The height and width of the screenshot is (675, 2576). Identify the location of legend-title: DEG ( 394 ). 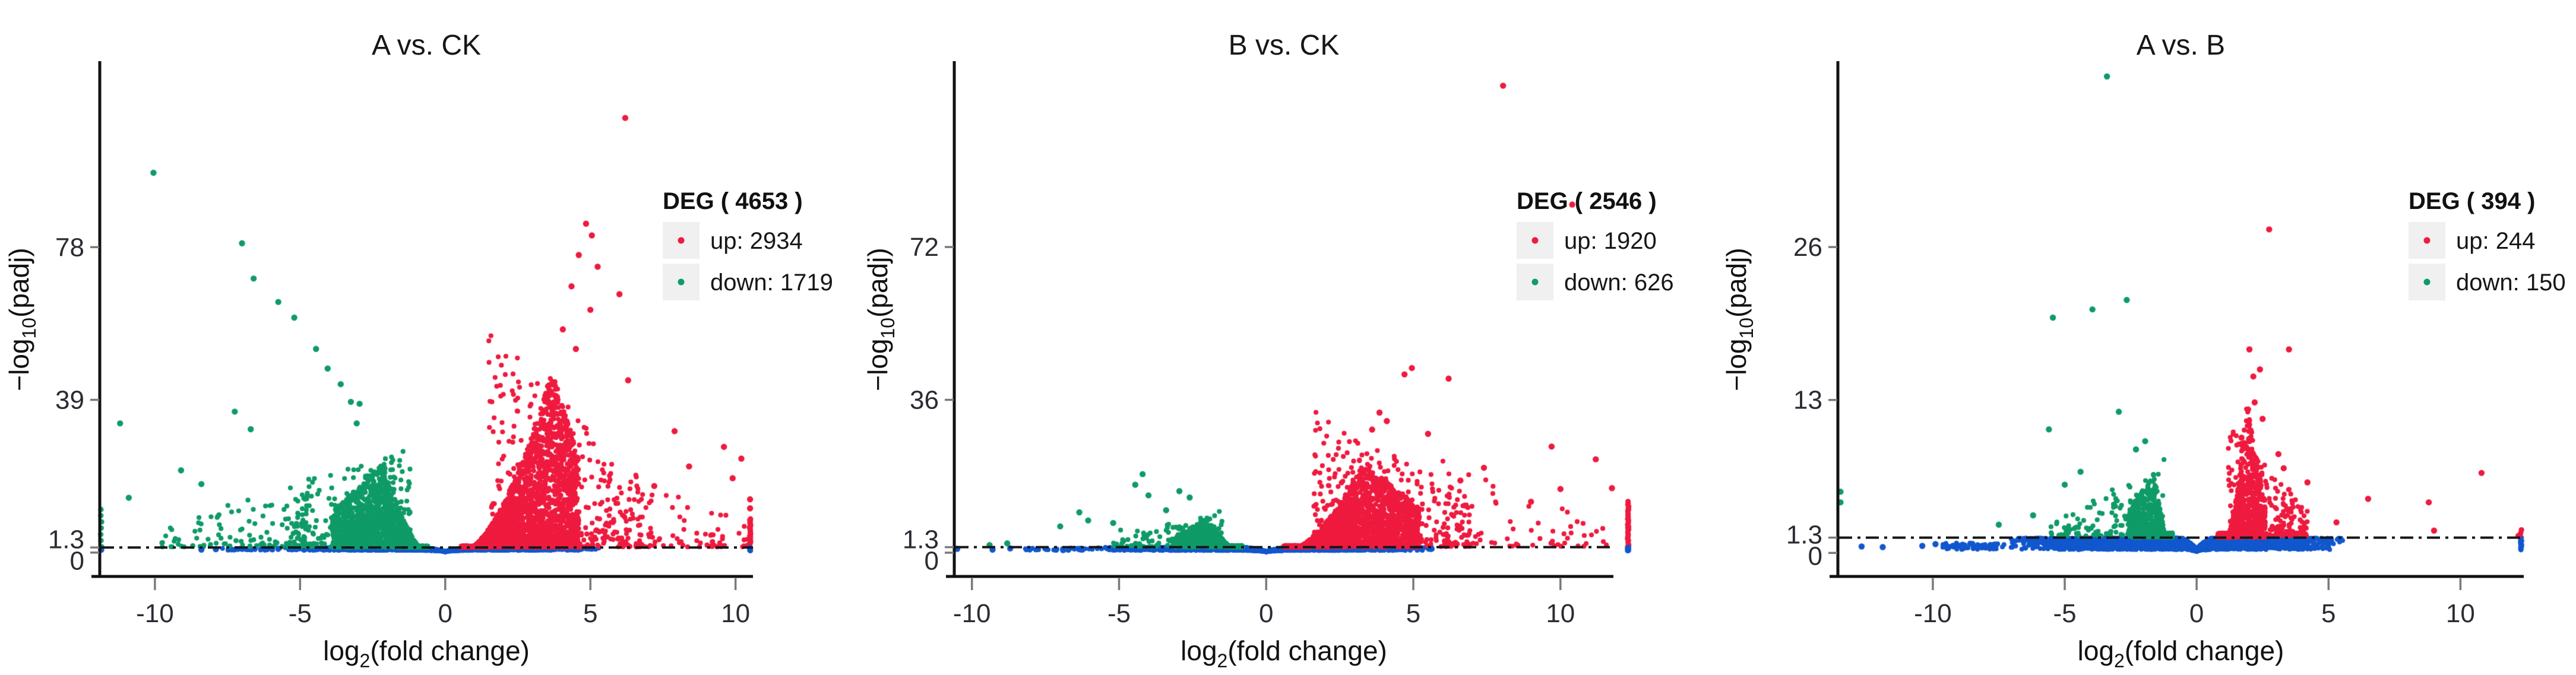
(2472, 201).